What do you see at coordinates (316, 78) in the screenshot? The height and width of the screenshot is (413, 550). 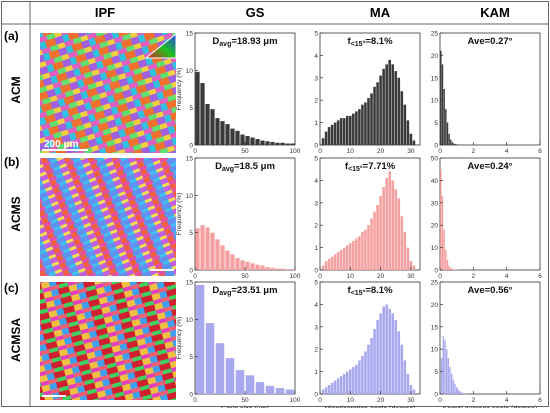 I see `acm-ma-ytick-label: 3` at bounding box center [316, 78].